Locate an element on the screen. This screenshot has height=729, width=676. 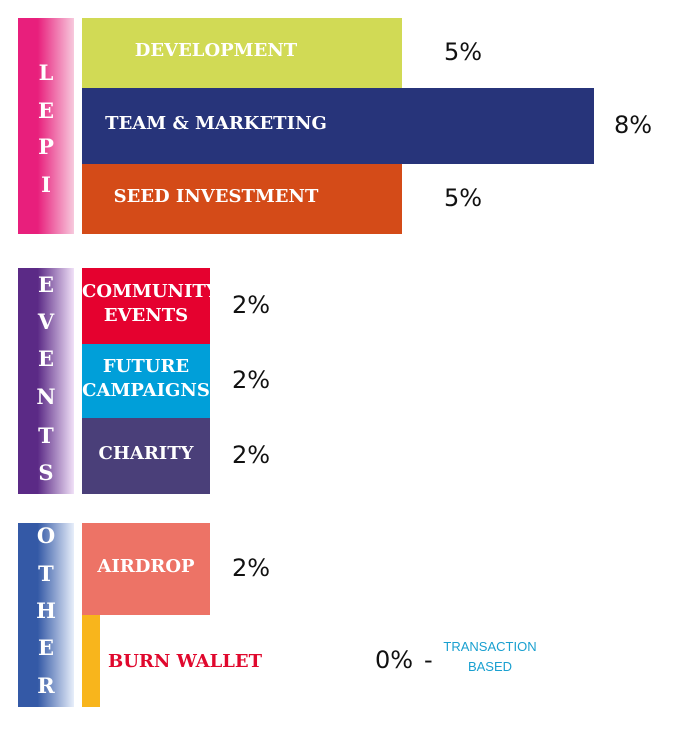
bar-label-burn-wallet: BURN WALLET is located at coordinates (185, 661).